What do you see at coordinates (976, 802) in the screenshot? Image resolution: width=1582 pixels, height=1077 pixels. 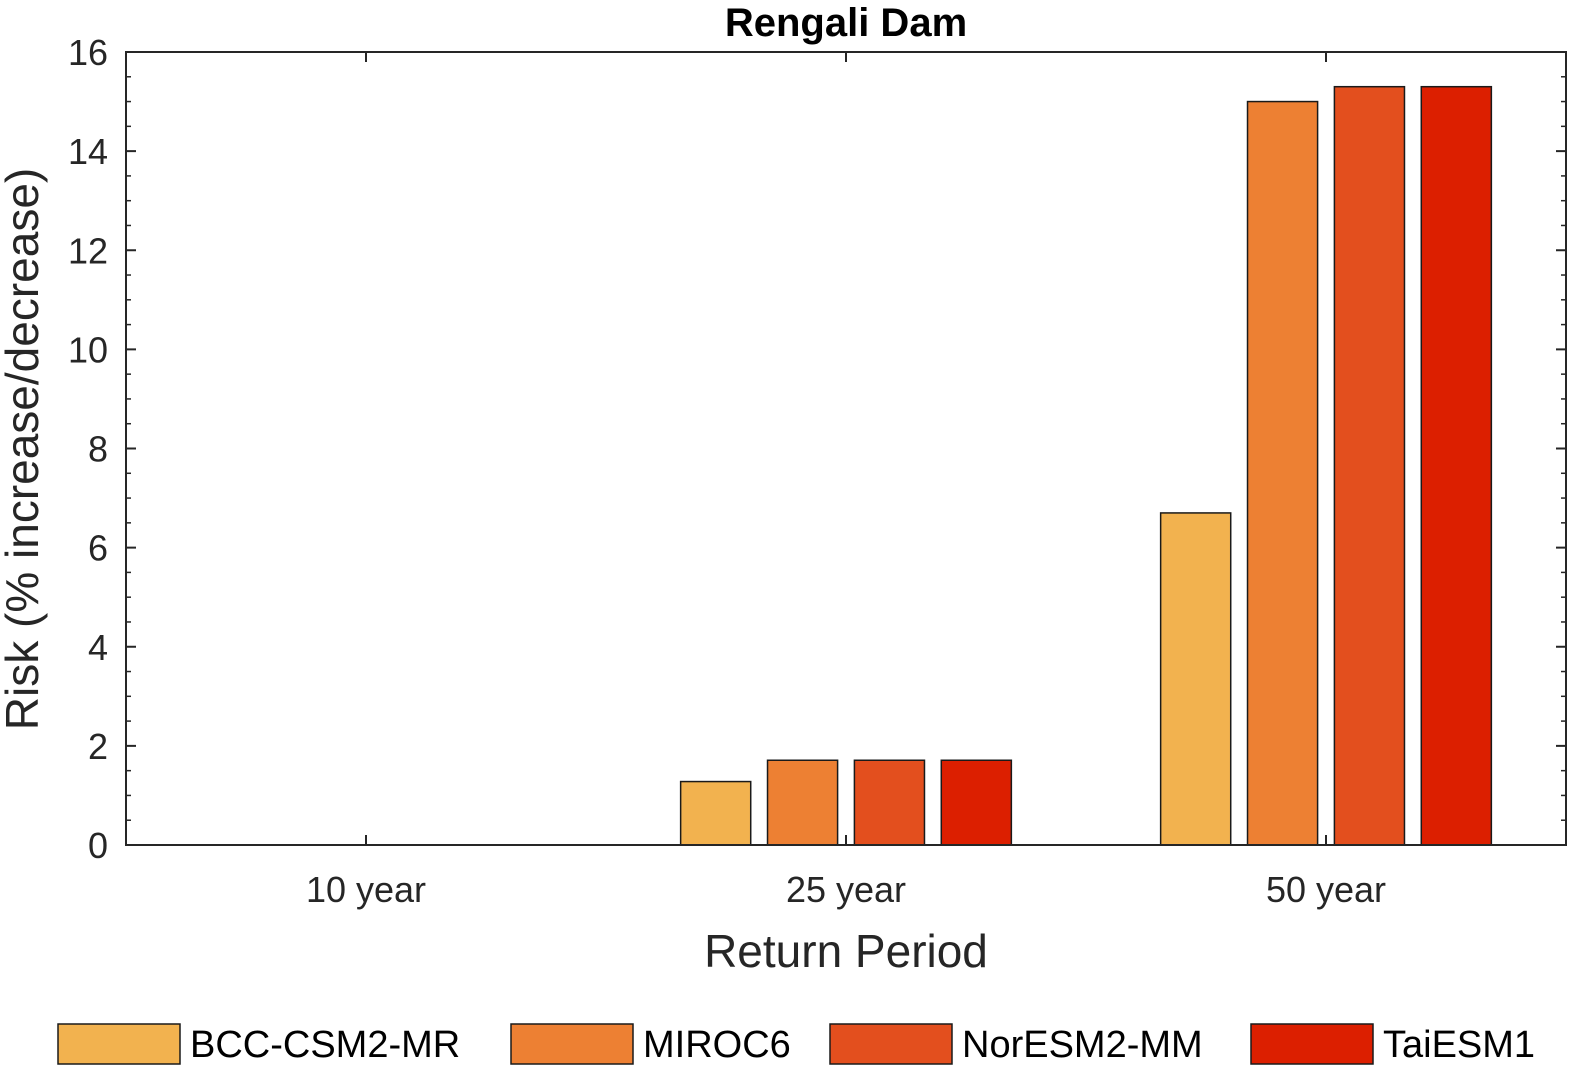 I see `bar-taiesm1-25-year` at bounding box center [976, 802].